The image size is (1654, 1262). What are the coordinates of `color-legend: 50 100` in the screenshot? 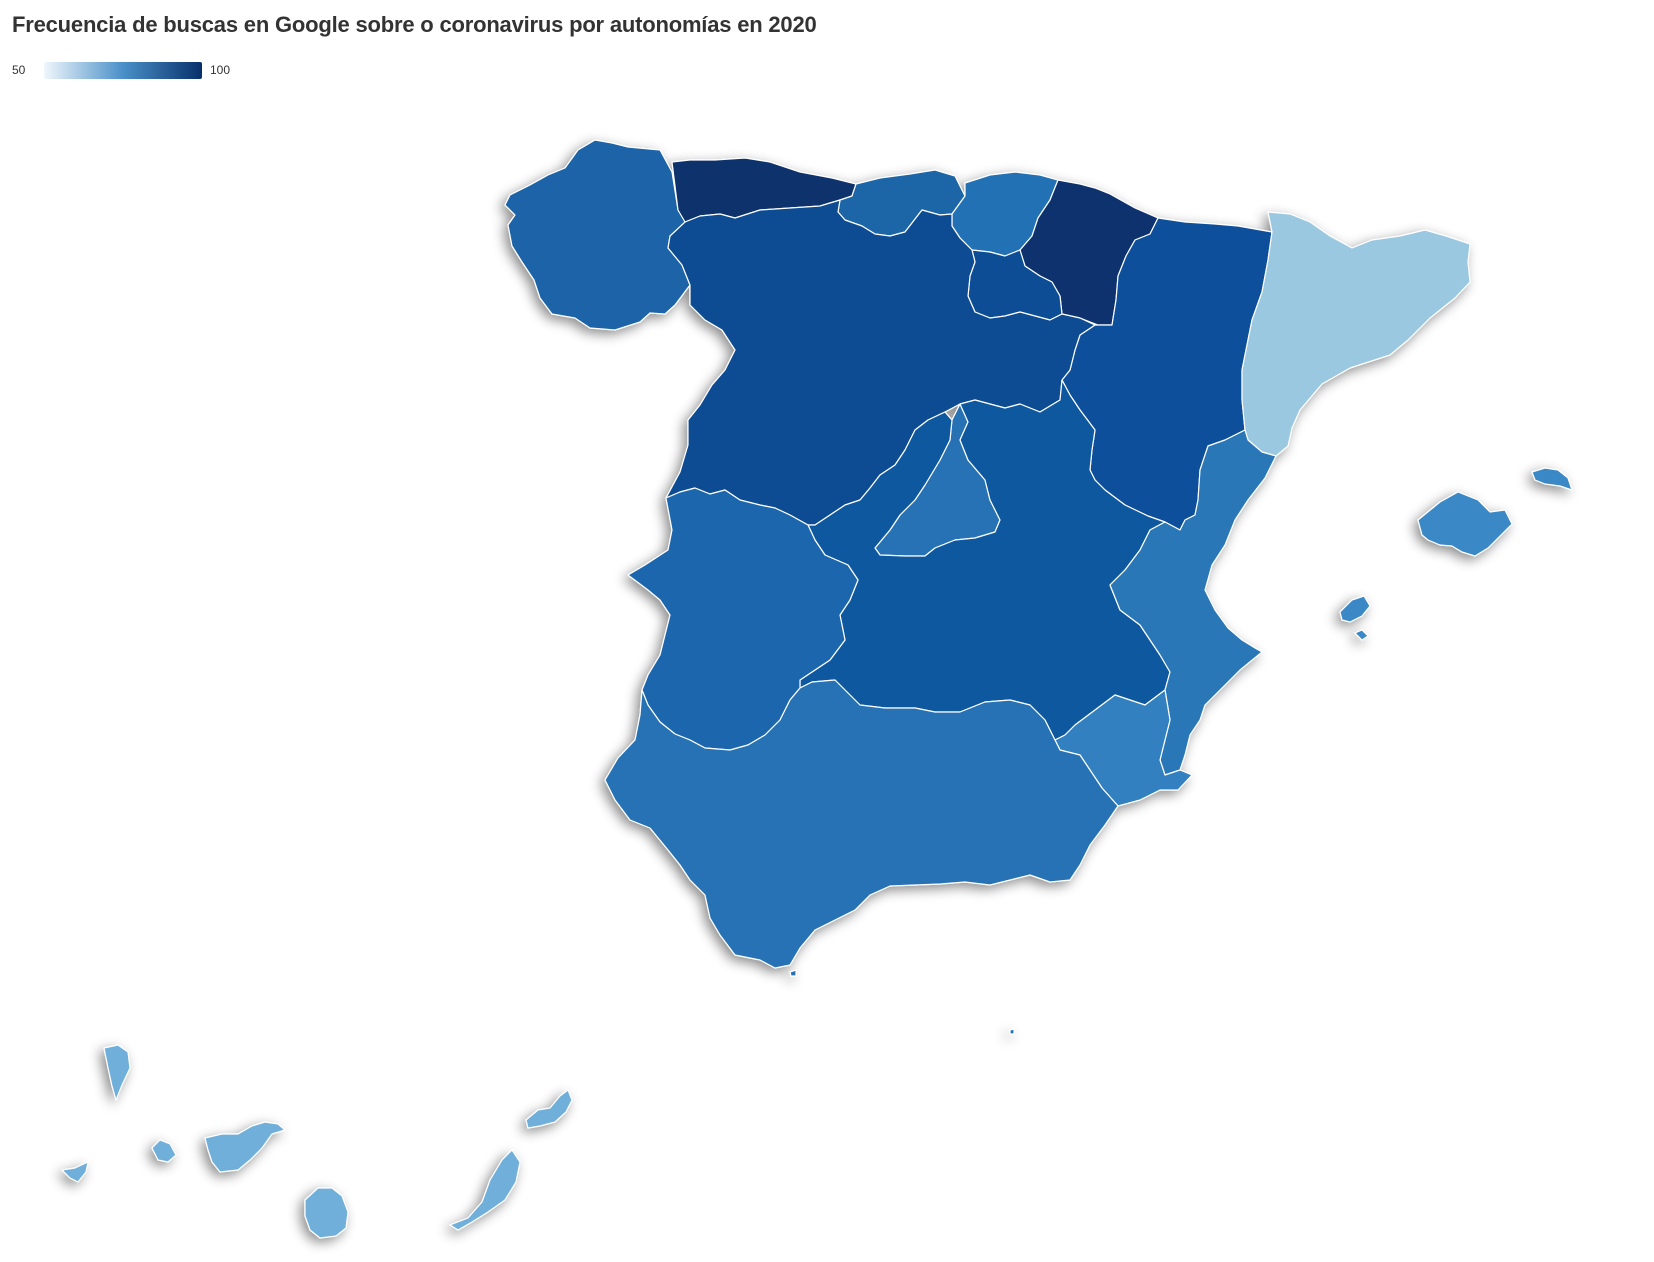 It's located at (132, 71).